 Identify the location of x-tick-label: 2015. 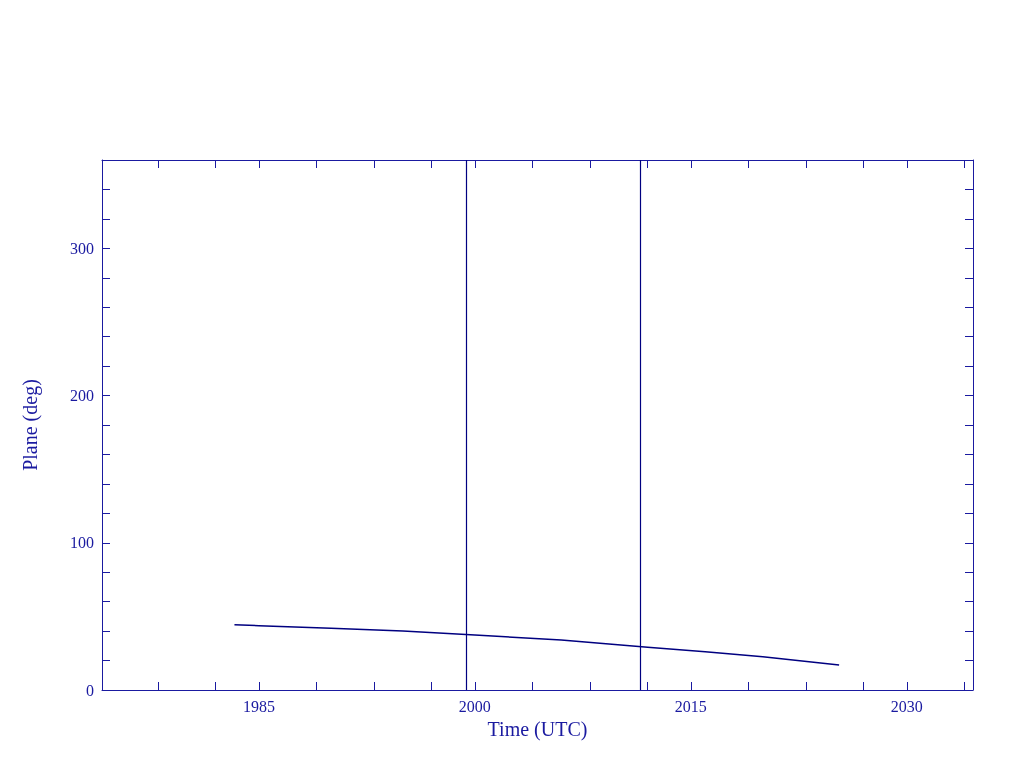
(690, 706).